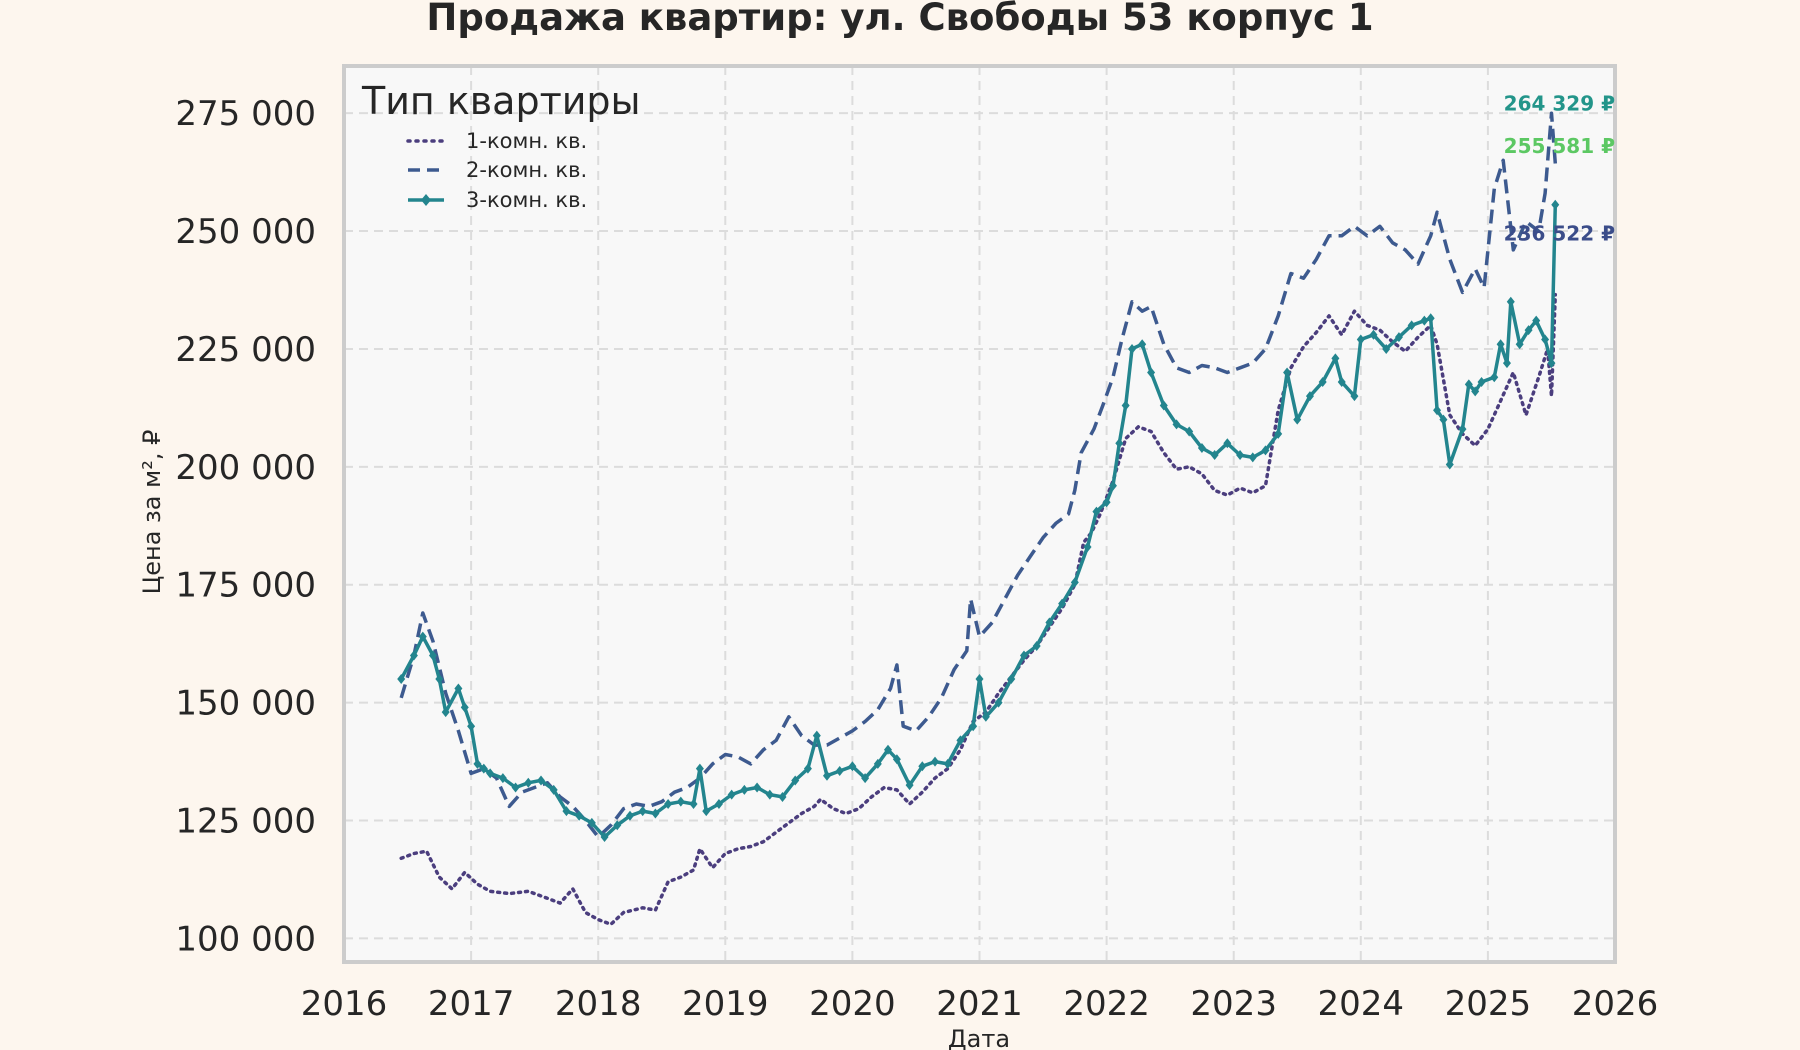 The image size is (1800, 1050). What do you see at coordinates (979, 1004) in the screenshot?
I see `x-tick-label: 2021` at bounding box center [979, 1004].